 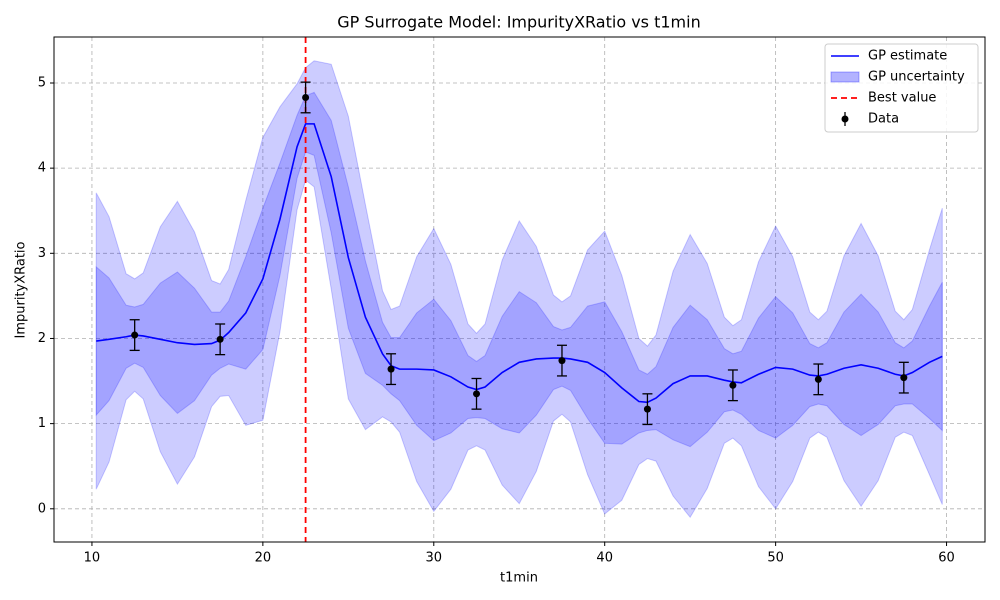 What do you see at coordinates (604, 558) in the screenshot?
I see `x-tick-label: 40` at bounding box center [604, 558].